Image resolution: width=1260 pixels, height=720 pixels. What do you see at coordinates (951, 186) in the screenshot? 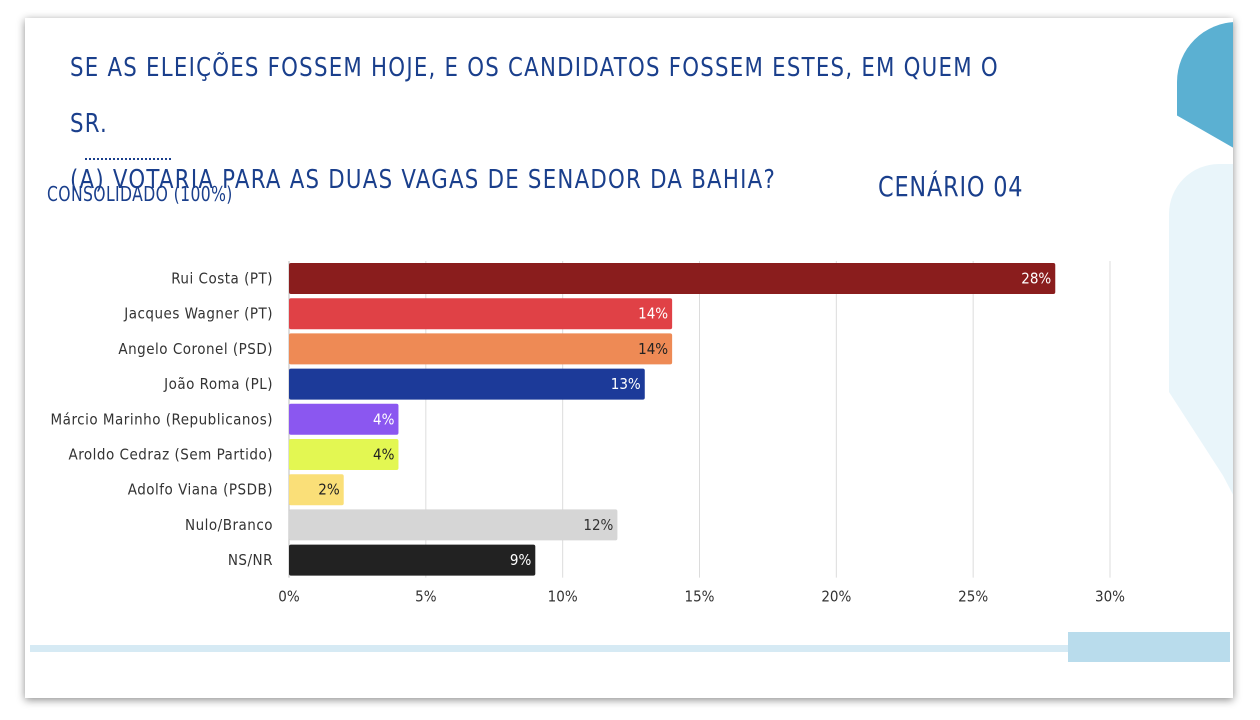
I see `scenario-label: CENÁRIO 04` at bounding box center [951, 186].